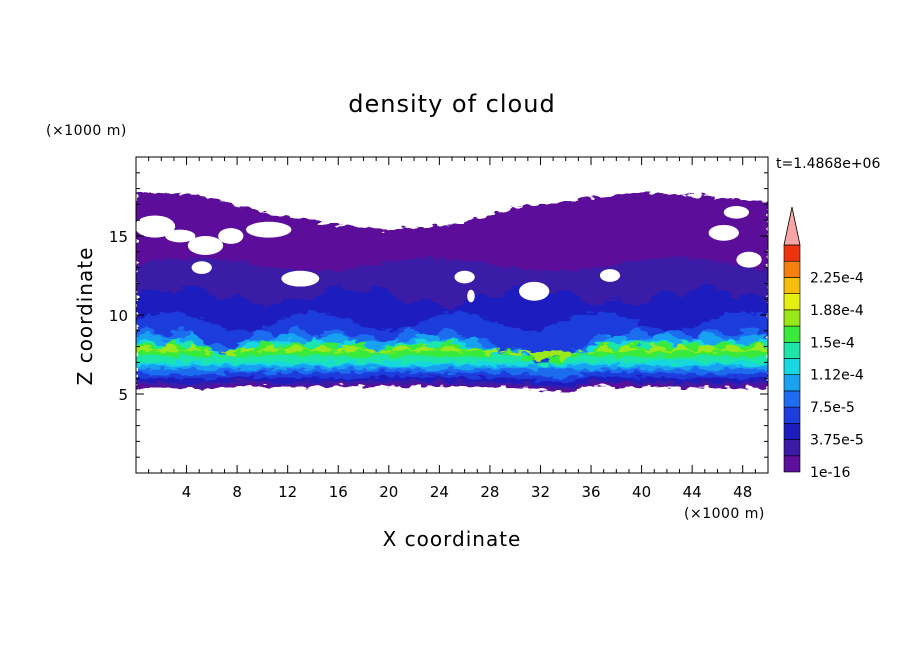  Describe the element at coordinates (388, 492) in the screenshot. I see `x-tick-label: 20` at that location.